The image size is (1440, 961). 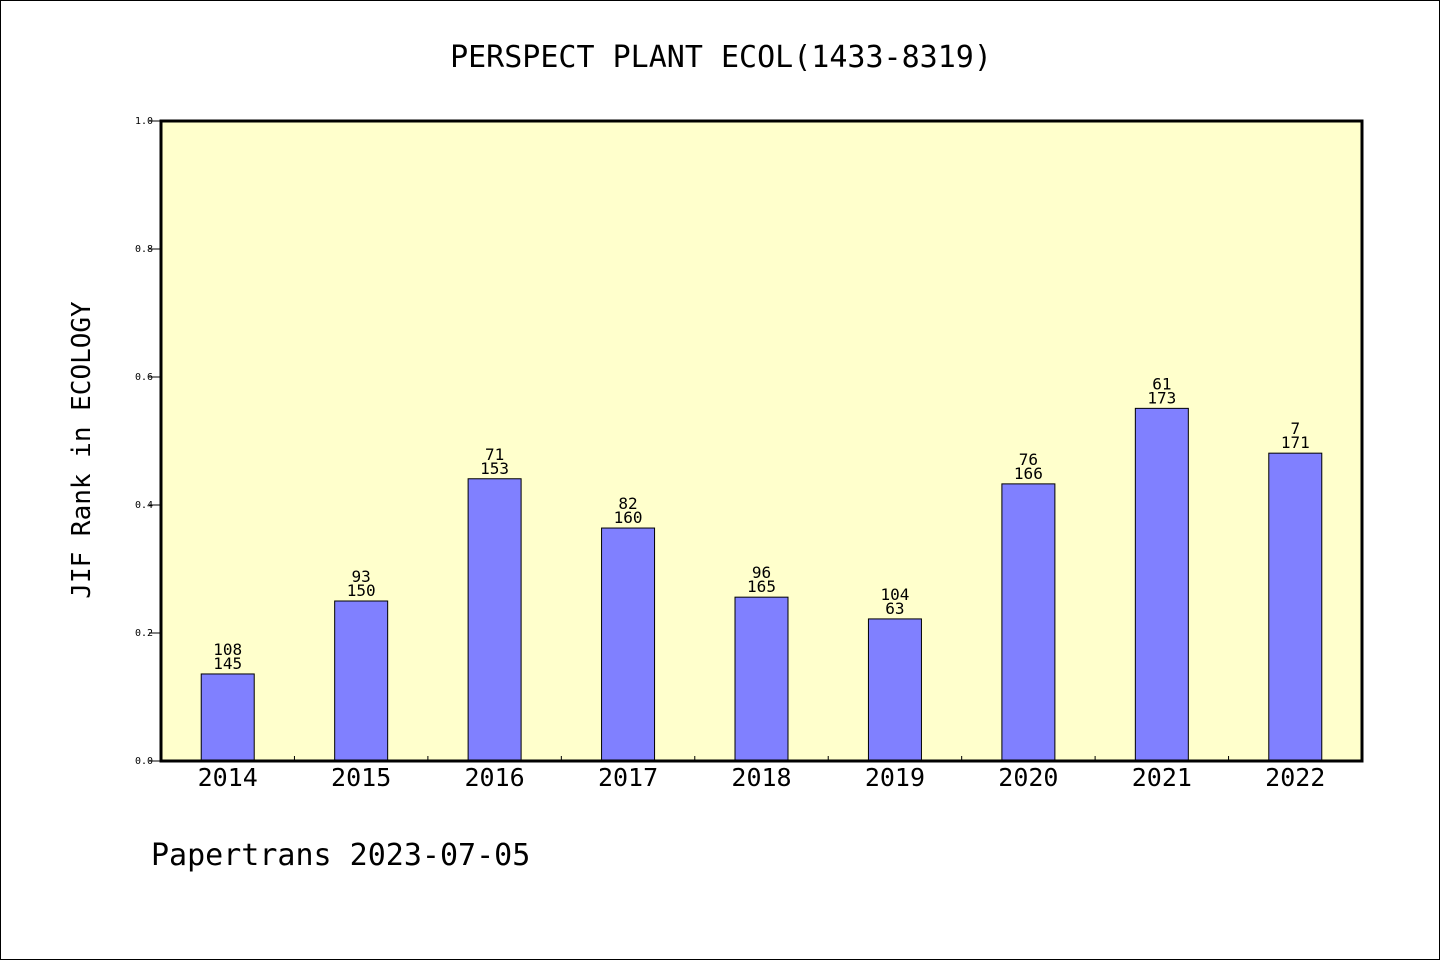 I want to click on x-tick-label: 2022, so click(x=1295, y=777).